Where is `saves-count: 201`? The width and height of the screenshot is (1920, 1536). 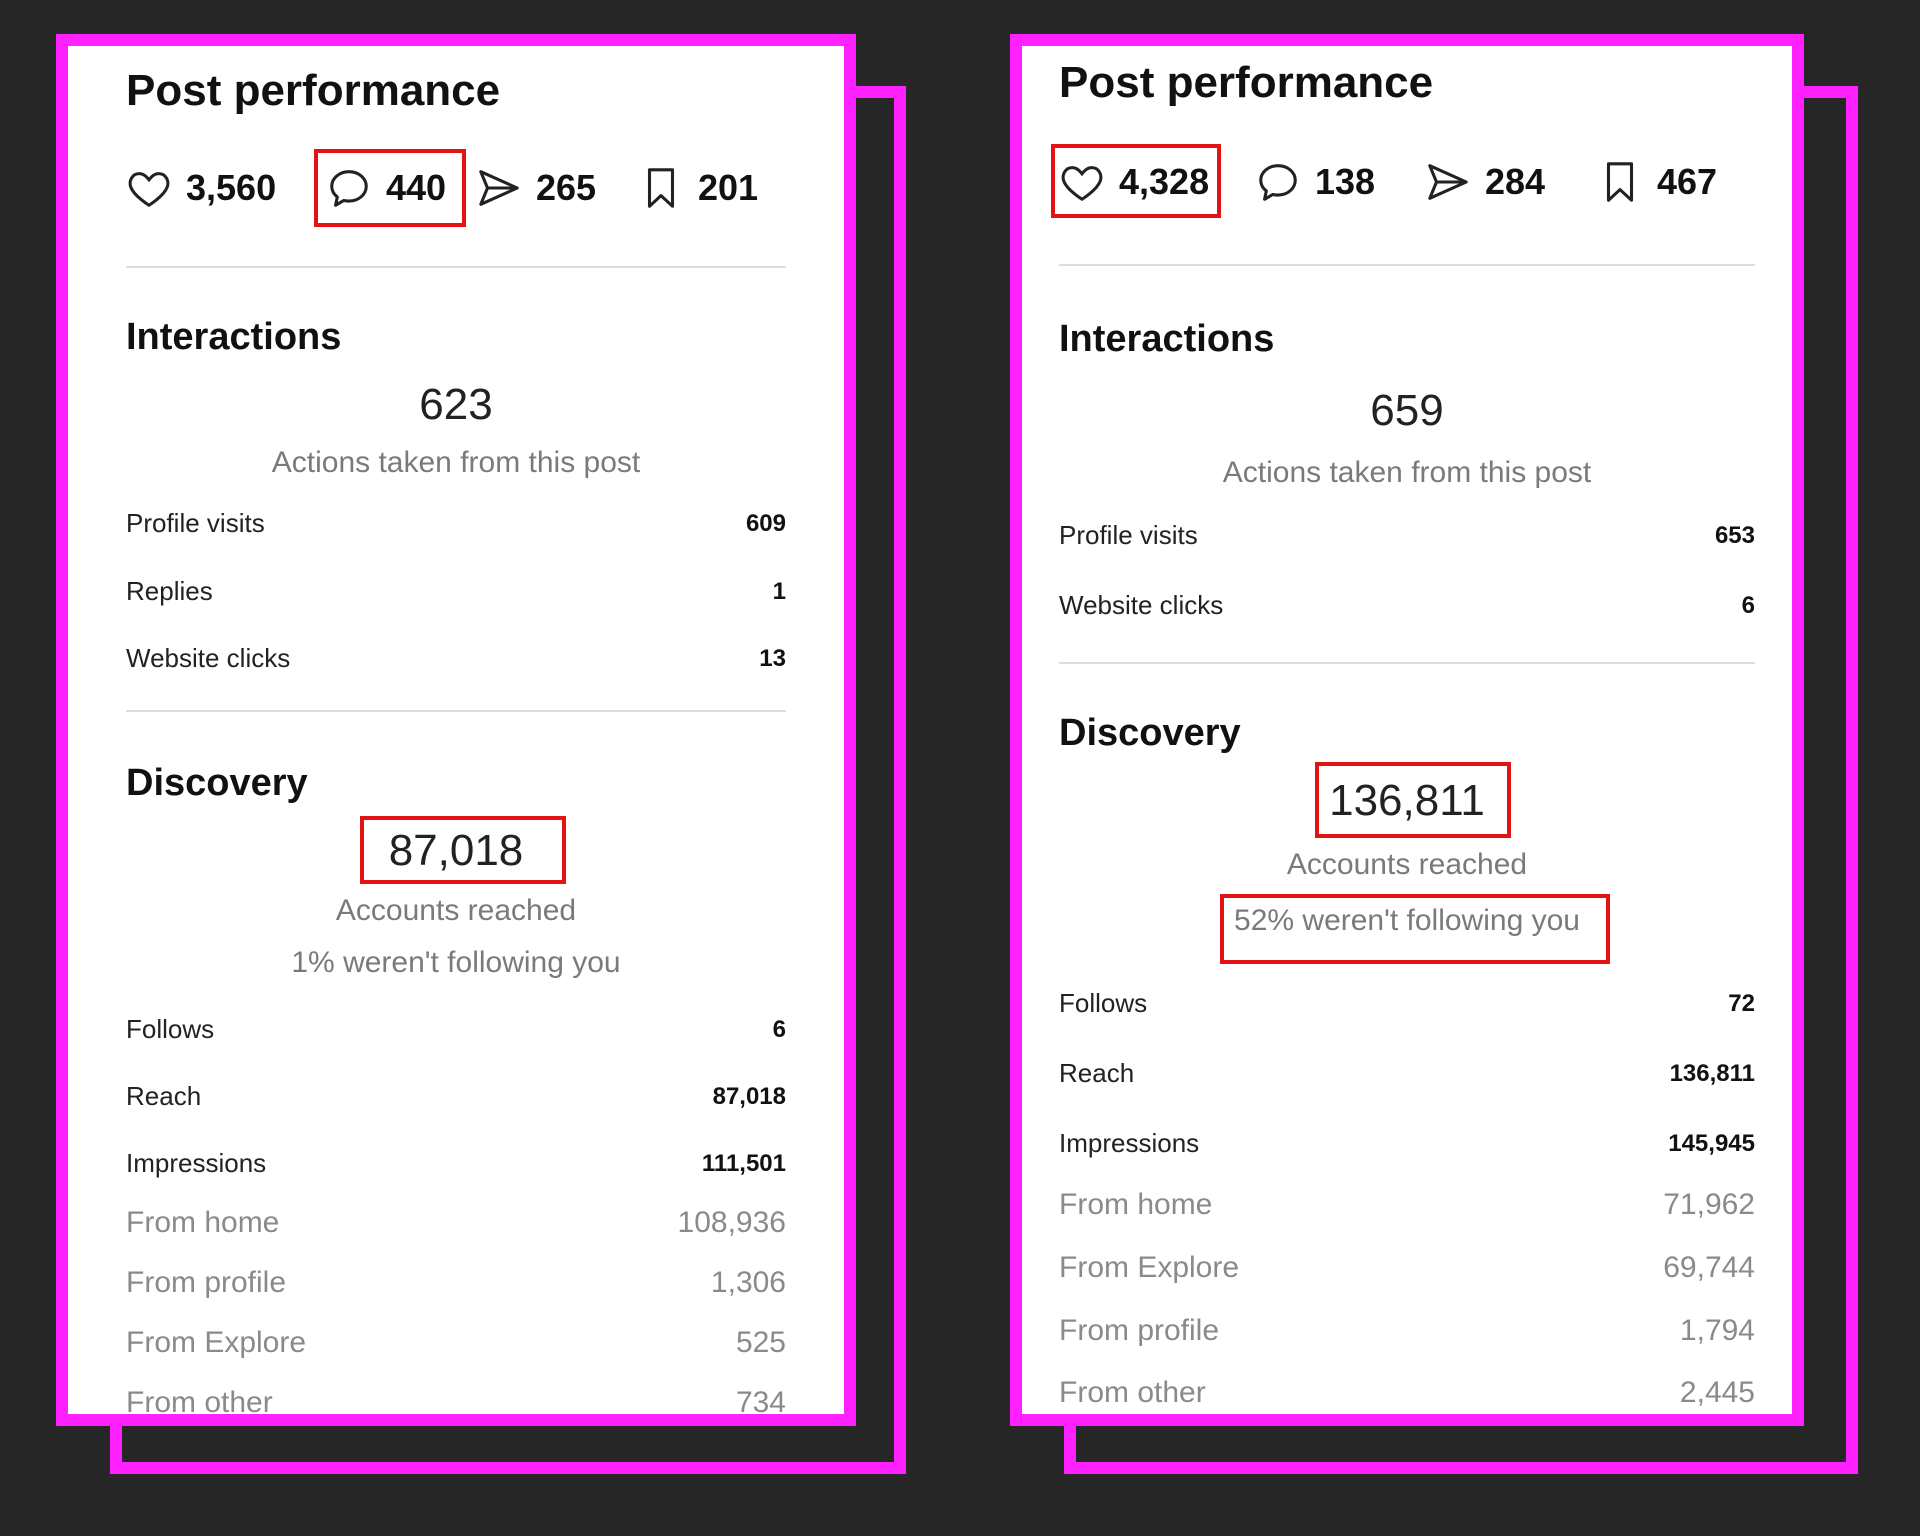 saves-count: 201 is located at coordinates (728, 187).